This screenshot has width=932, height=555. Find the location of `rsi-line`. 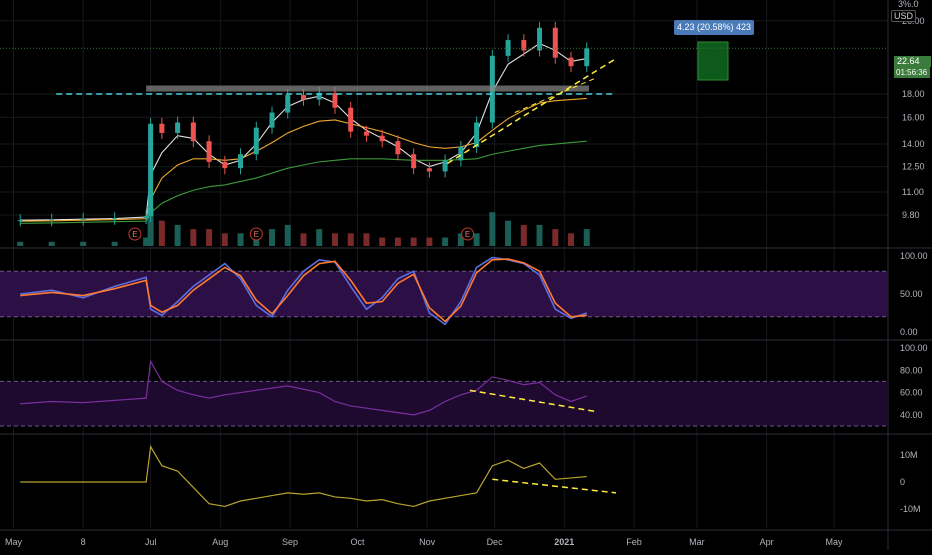

rsi-line is located at coordinates (303, 387).